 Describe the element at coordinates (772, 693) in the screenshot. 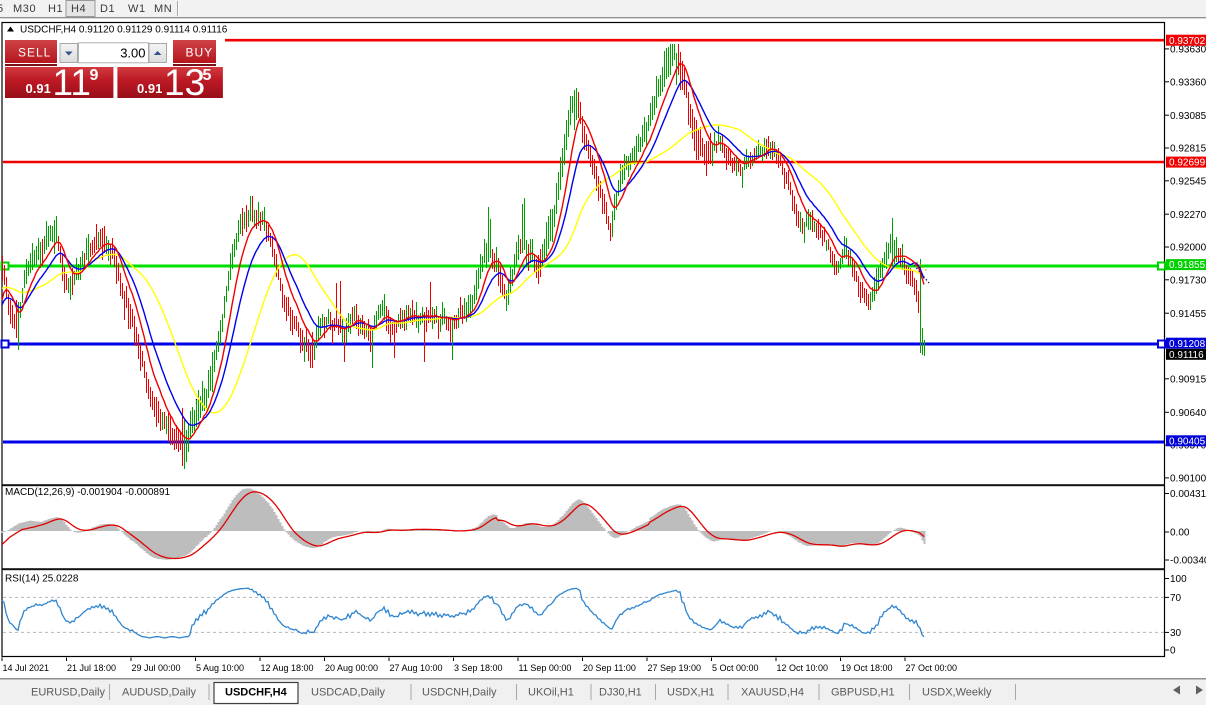

I see `svg-text: XAUUSD,H4` at that location.